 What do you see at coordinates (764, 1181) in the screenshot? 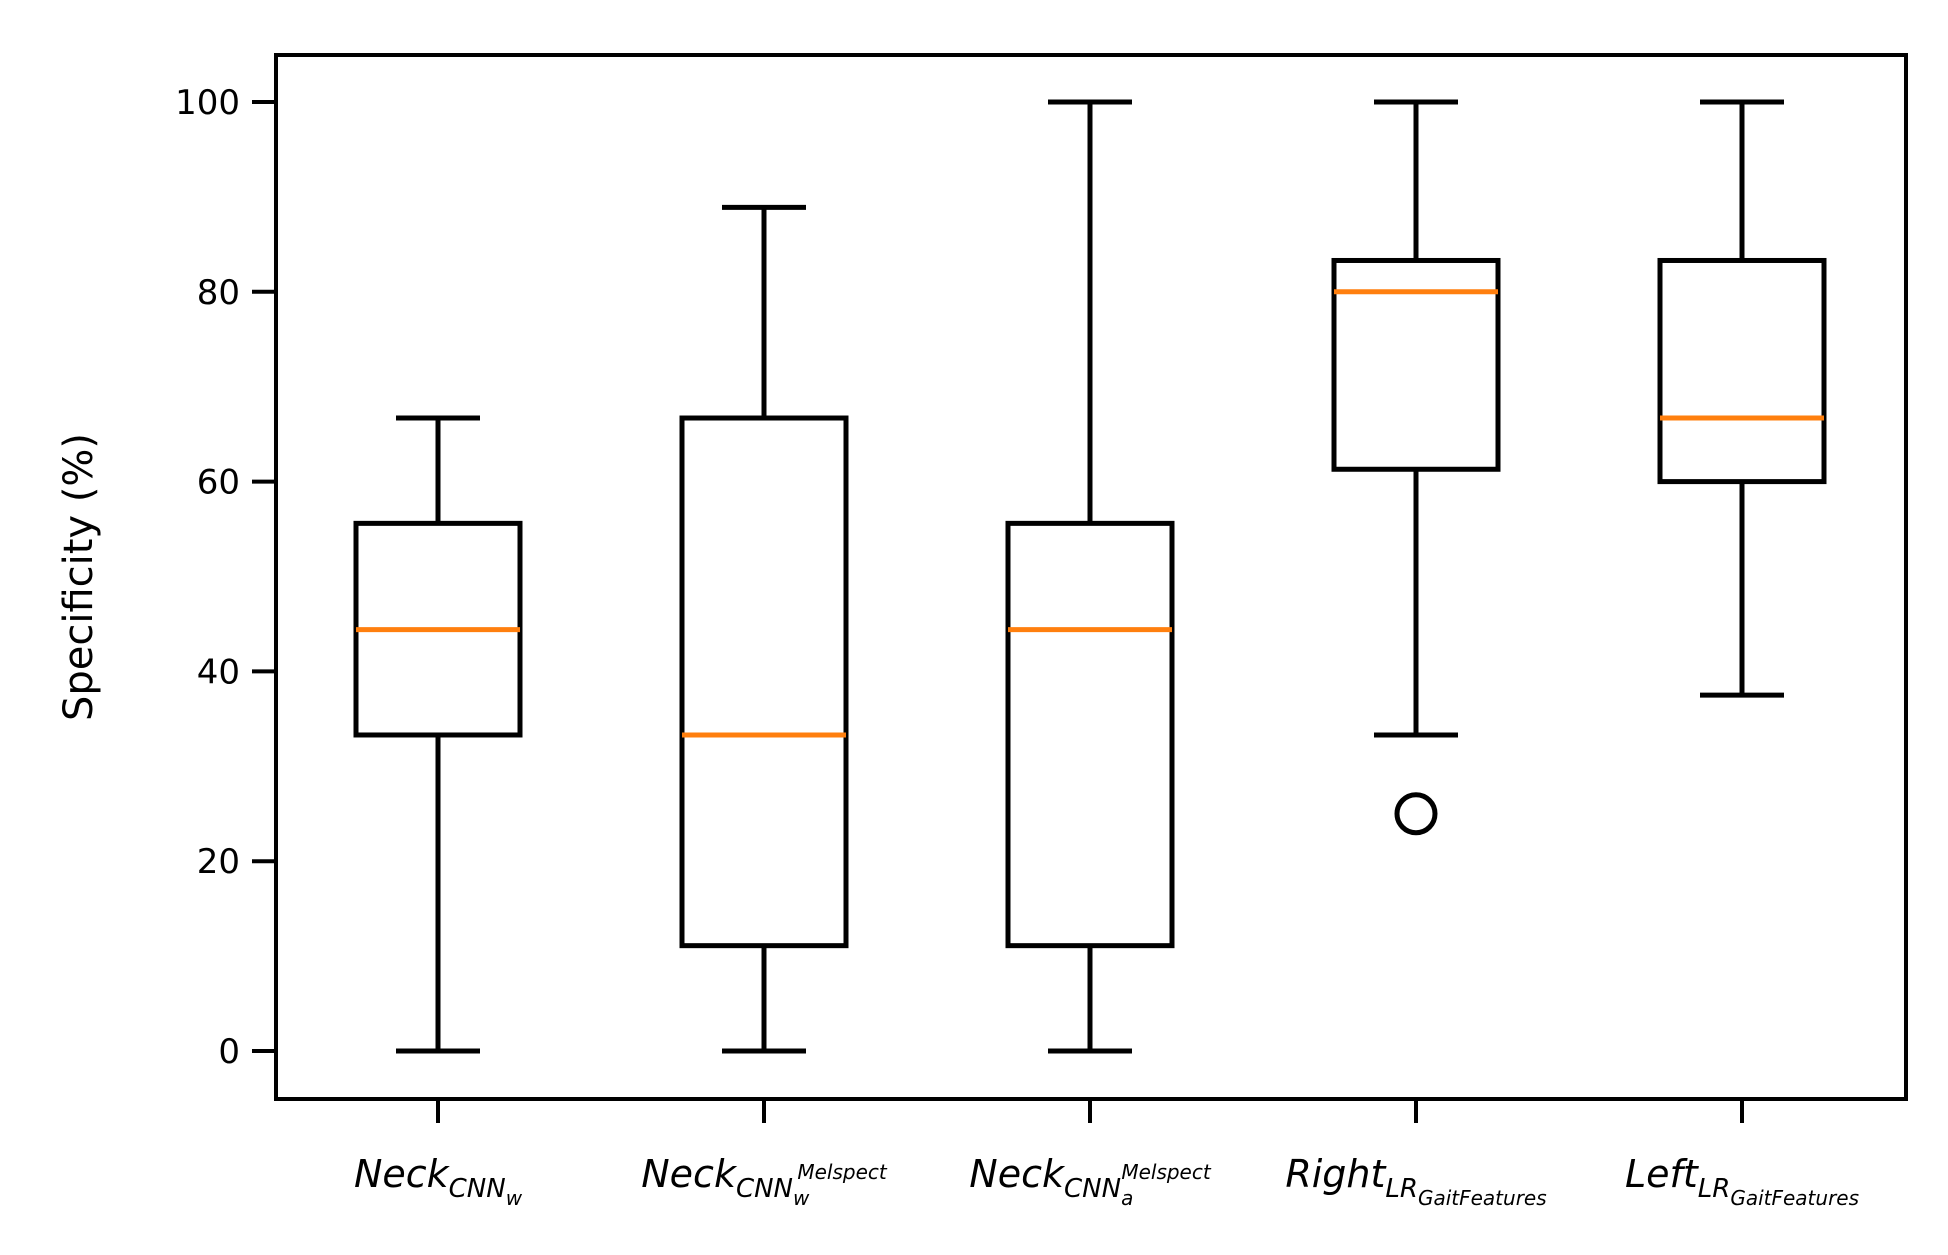
I see `x-tick-label: NeckCNNwMelspect` at bounding box center [764, 1181].